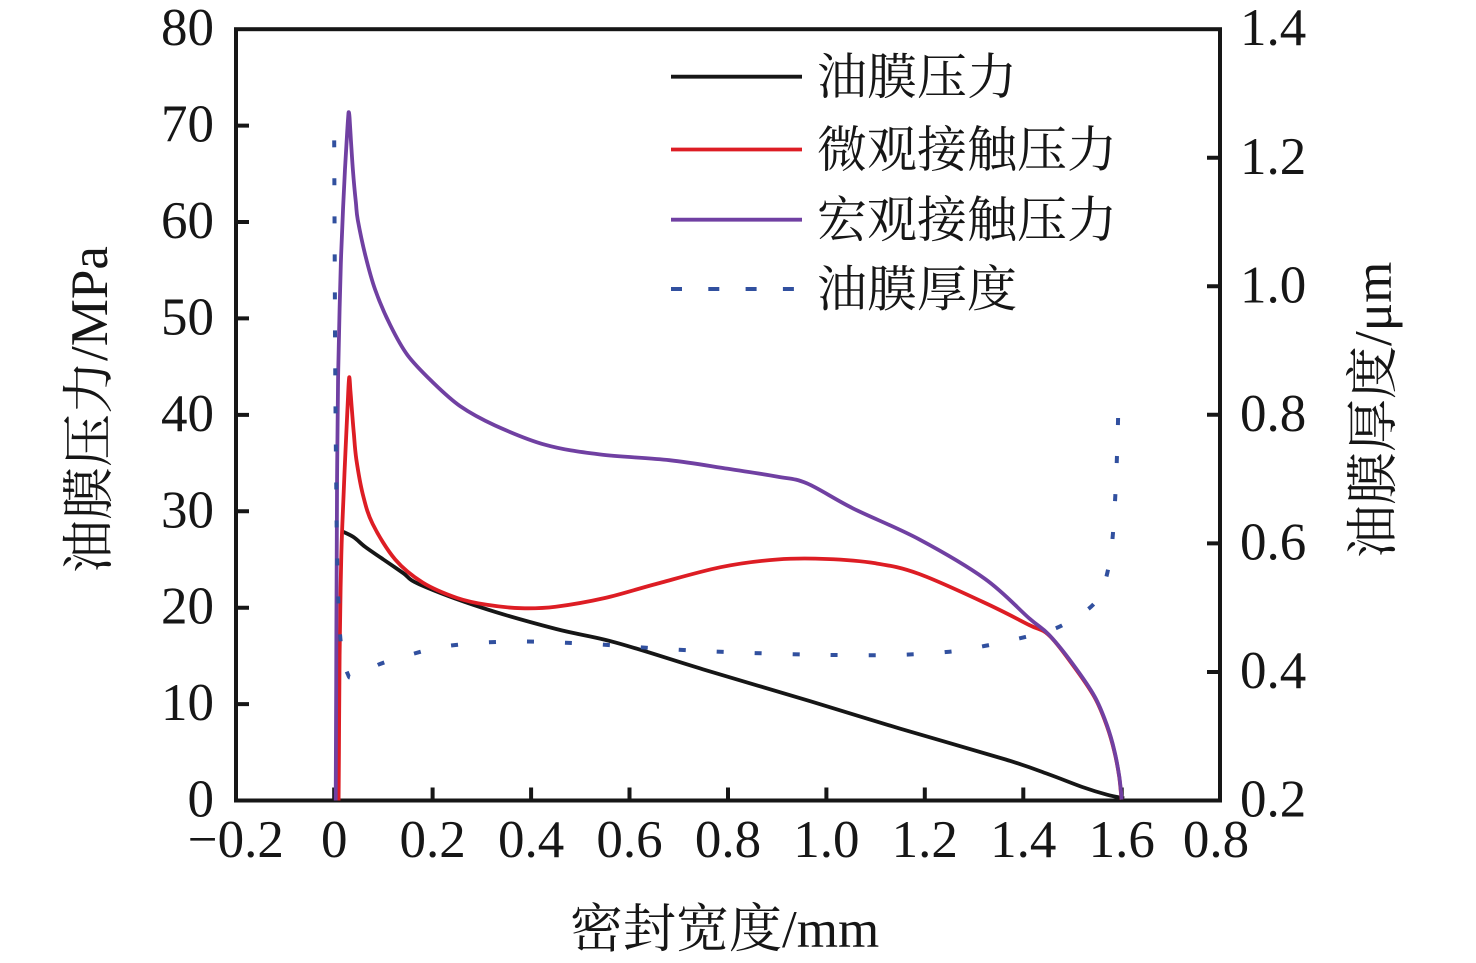 This screenshot has width=1476, height=963. Describe the element at coordinates (187, 125) in the screenshot. I see `svg-text: 70` at that location.